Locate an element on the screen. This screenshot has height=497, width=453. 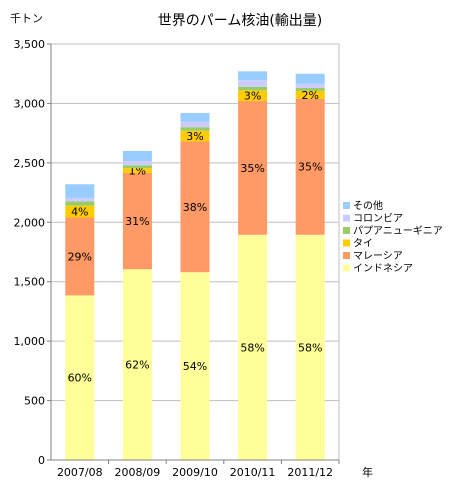
x-tick-label: 2007/08 is located at coordinates (80, 472).